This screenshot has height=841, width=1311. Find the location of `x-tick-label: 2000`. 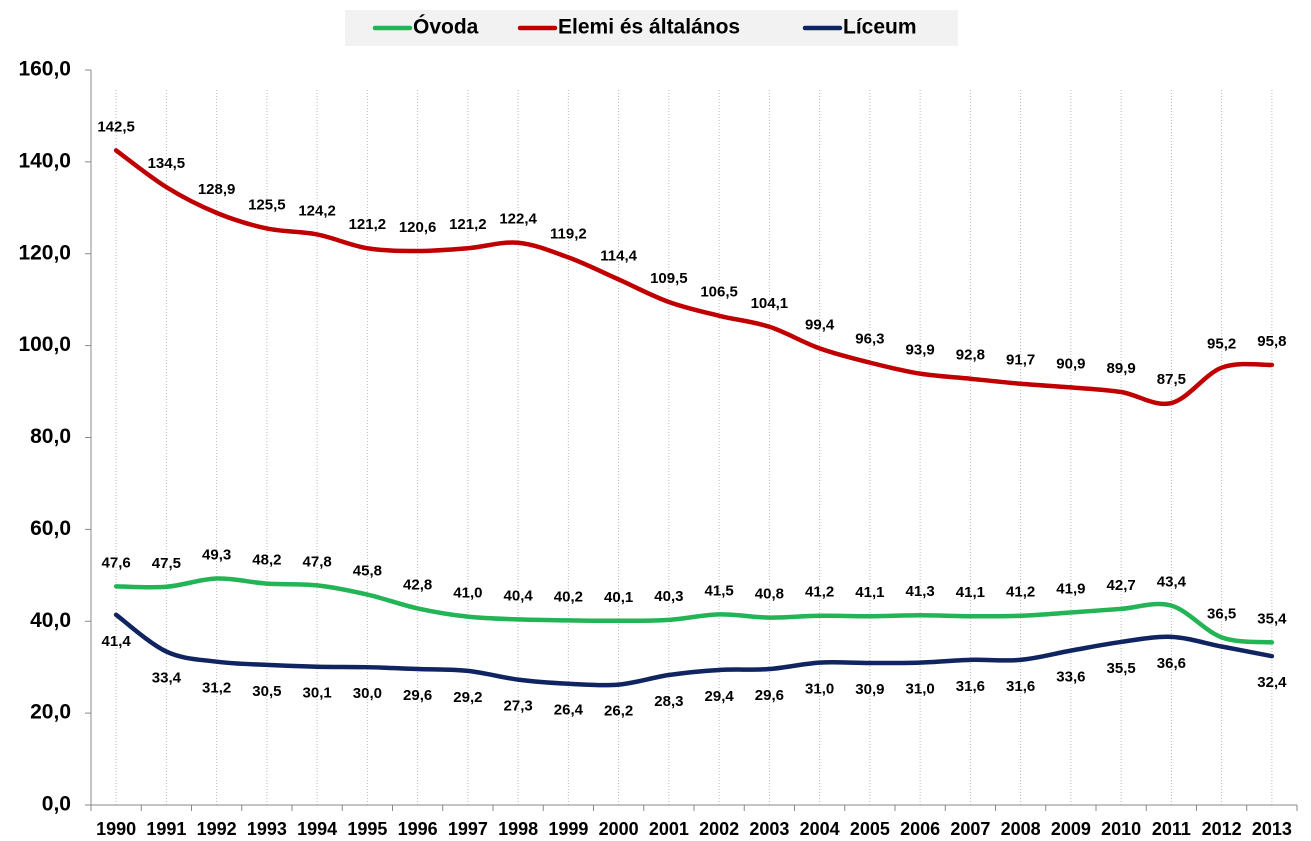

x-tick-label: 2000 is located at coordinates (619, 829).